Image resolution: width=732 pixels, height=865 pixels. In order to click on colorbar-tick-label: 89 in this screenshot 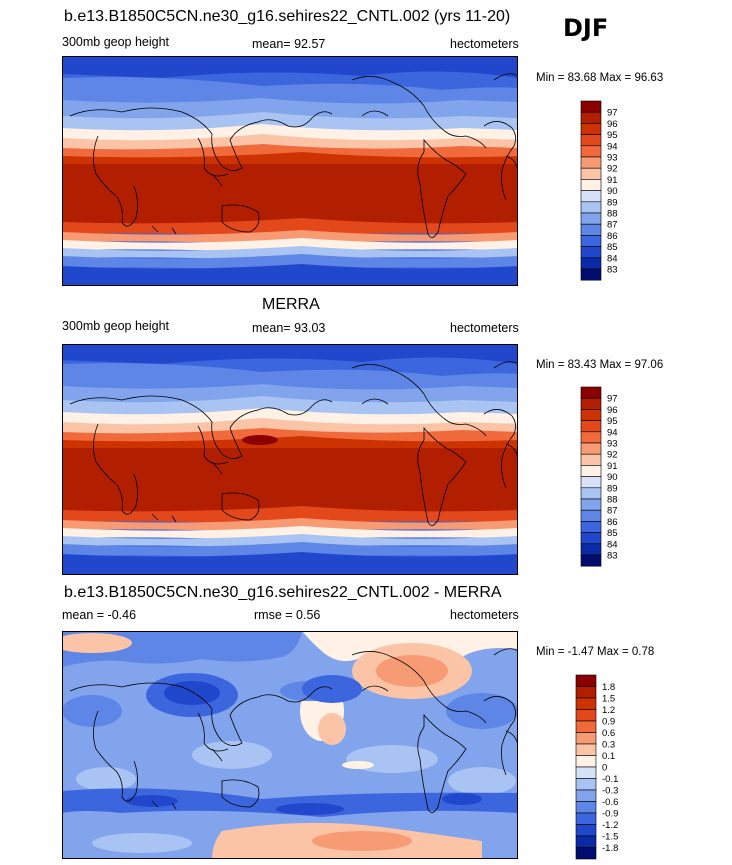, I will do `click(612, 488)`.